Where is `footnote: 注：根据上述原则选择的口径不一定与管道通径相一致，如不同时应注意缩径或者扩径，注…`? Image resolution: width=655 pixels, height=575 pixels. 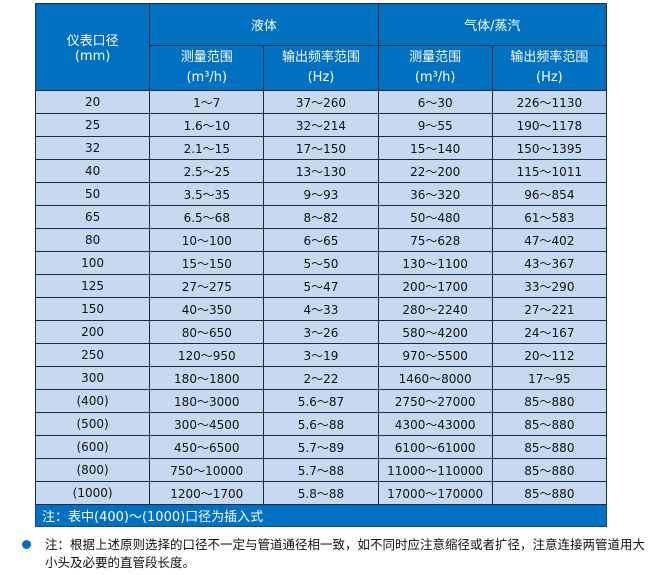
footnote: 注：根据上述原则选择的口径不一定与管道通径相一致，如不同时应注意缩径或者扩径，注… is located at coordinates (337, 554).